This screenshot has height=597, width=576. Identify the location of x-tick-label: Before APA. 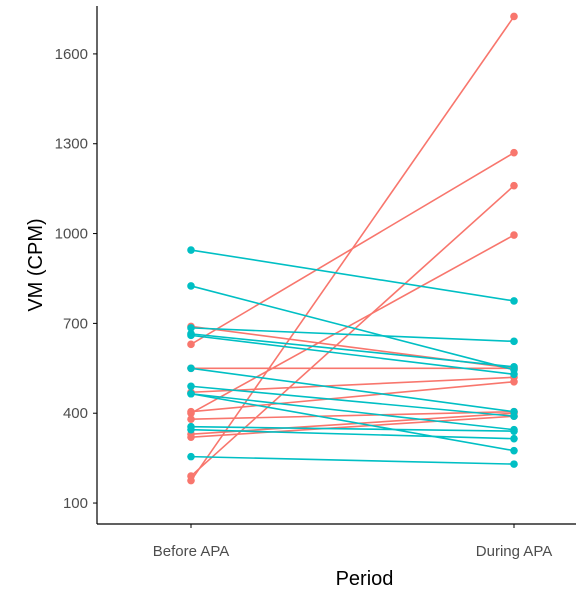
(191, 551).